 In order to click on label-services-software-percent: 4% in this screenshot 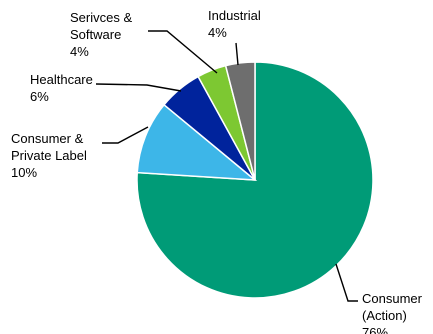, I will do `click(79, 51)`.